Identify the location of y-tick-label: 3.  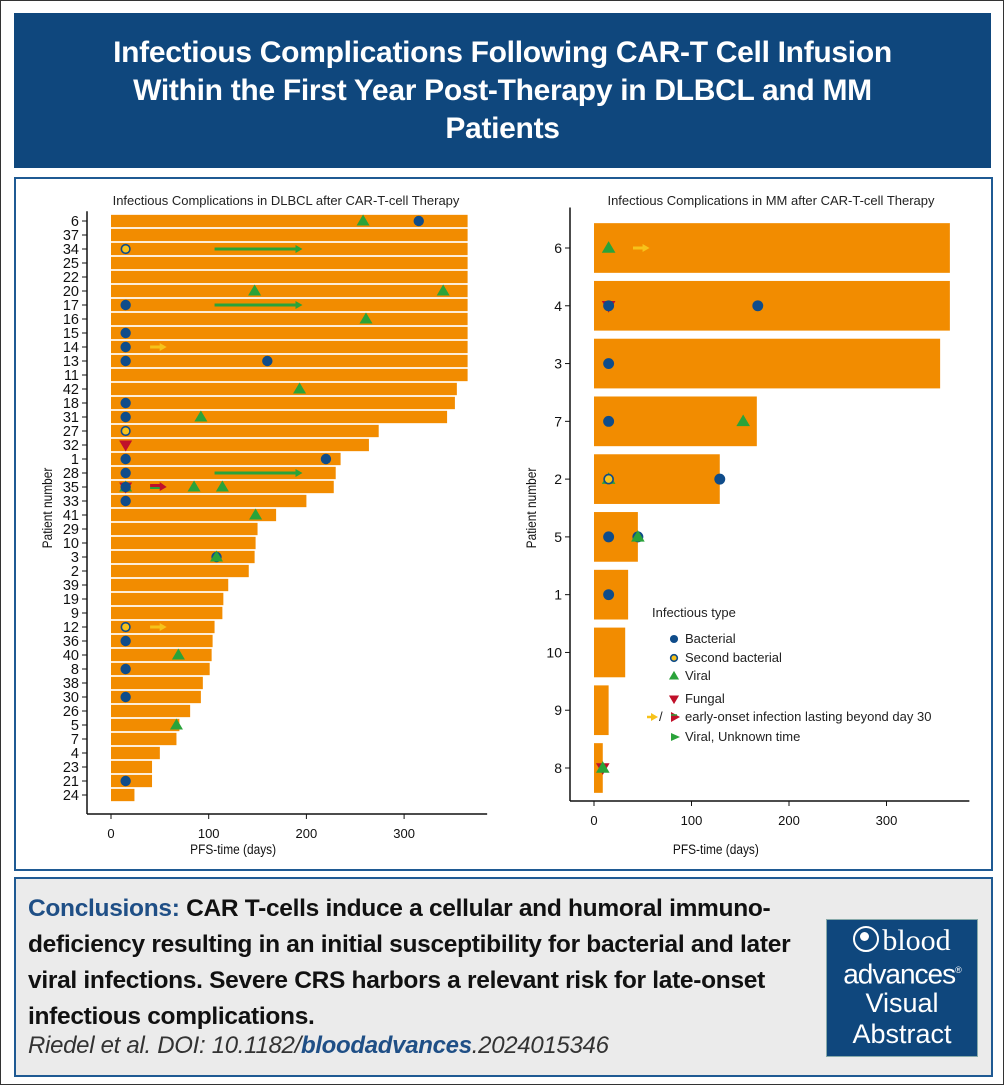
(558, 364).